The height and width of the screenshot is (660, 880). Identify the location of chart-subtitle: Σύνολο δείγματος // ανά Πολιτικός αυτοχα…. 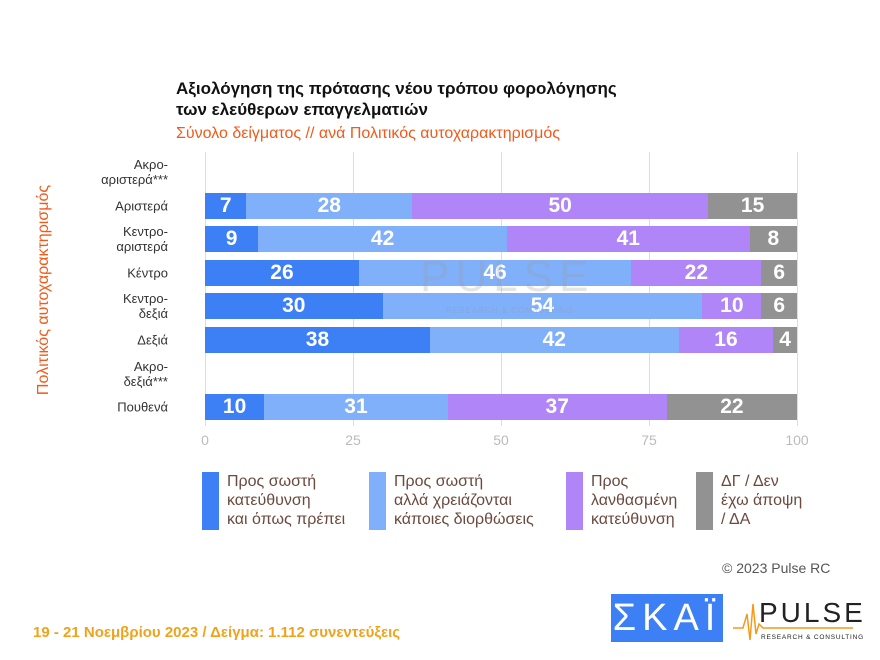
(368, 133).